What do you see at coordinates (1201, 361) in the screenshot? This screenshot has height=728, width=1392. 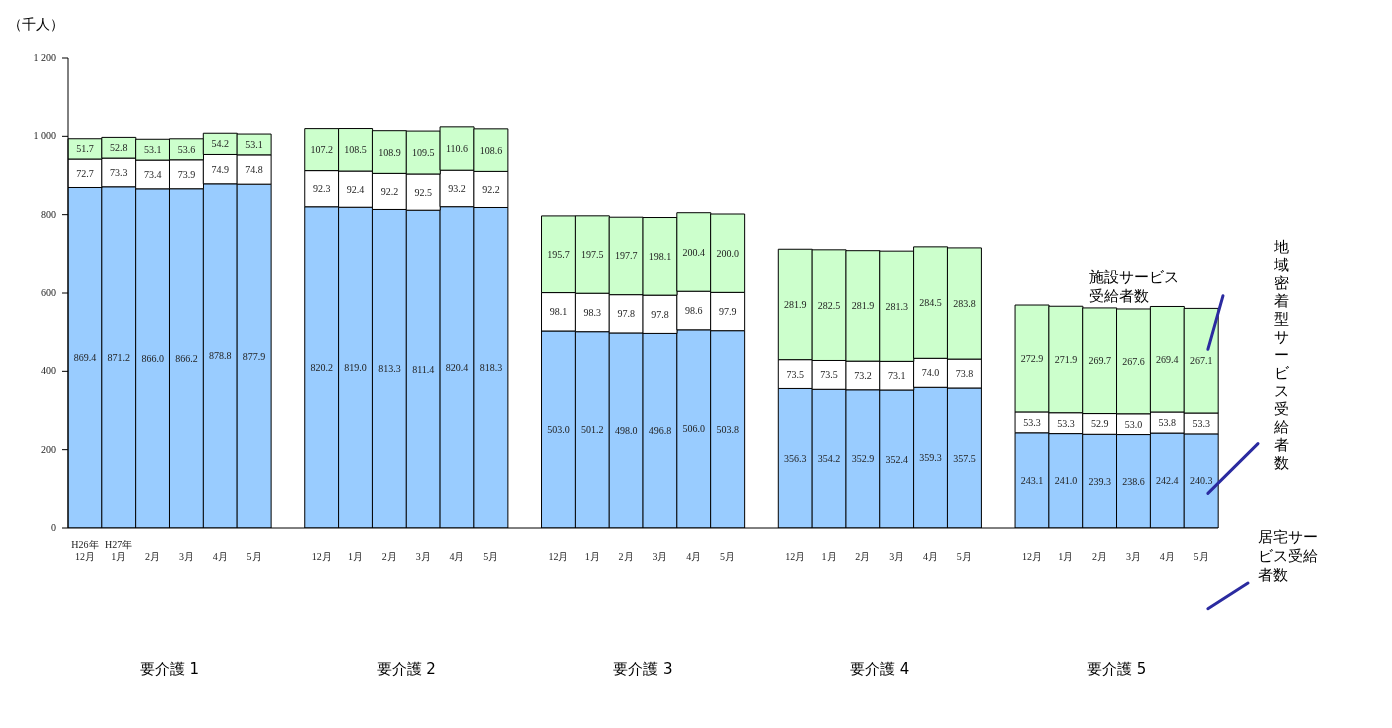 I see `data-label: 267.1` at bounding box center [1201, 361].